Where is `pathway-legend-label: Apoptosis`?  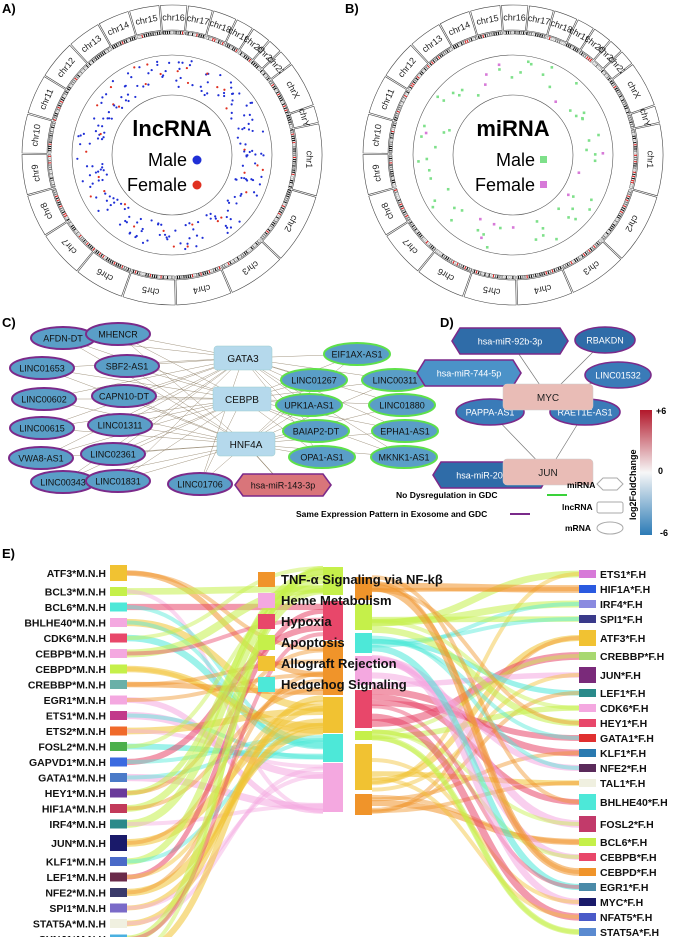
pathway-legend-label: Apoptosis is located at coordinates (313, 642).